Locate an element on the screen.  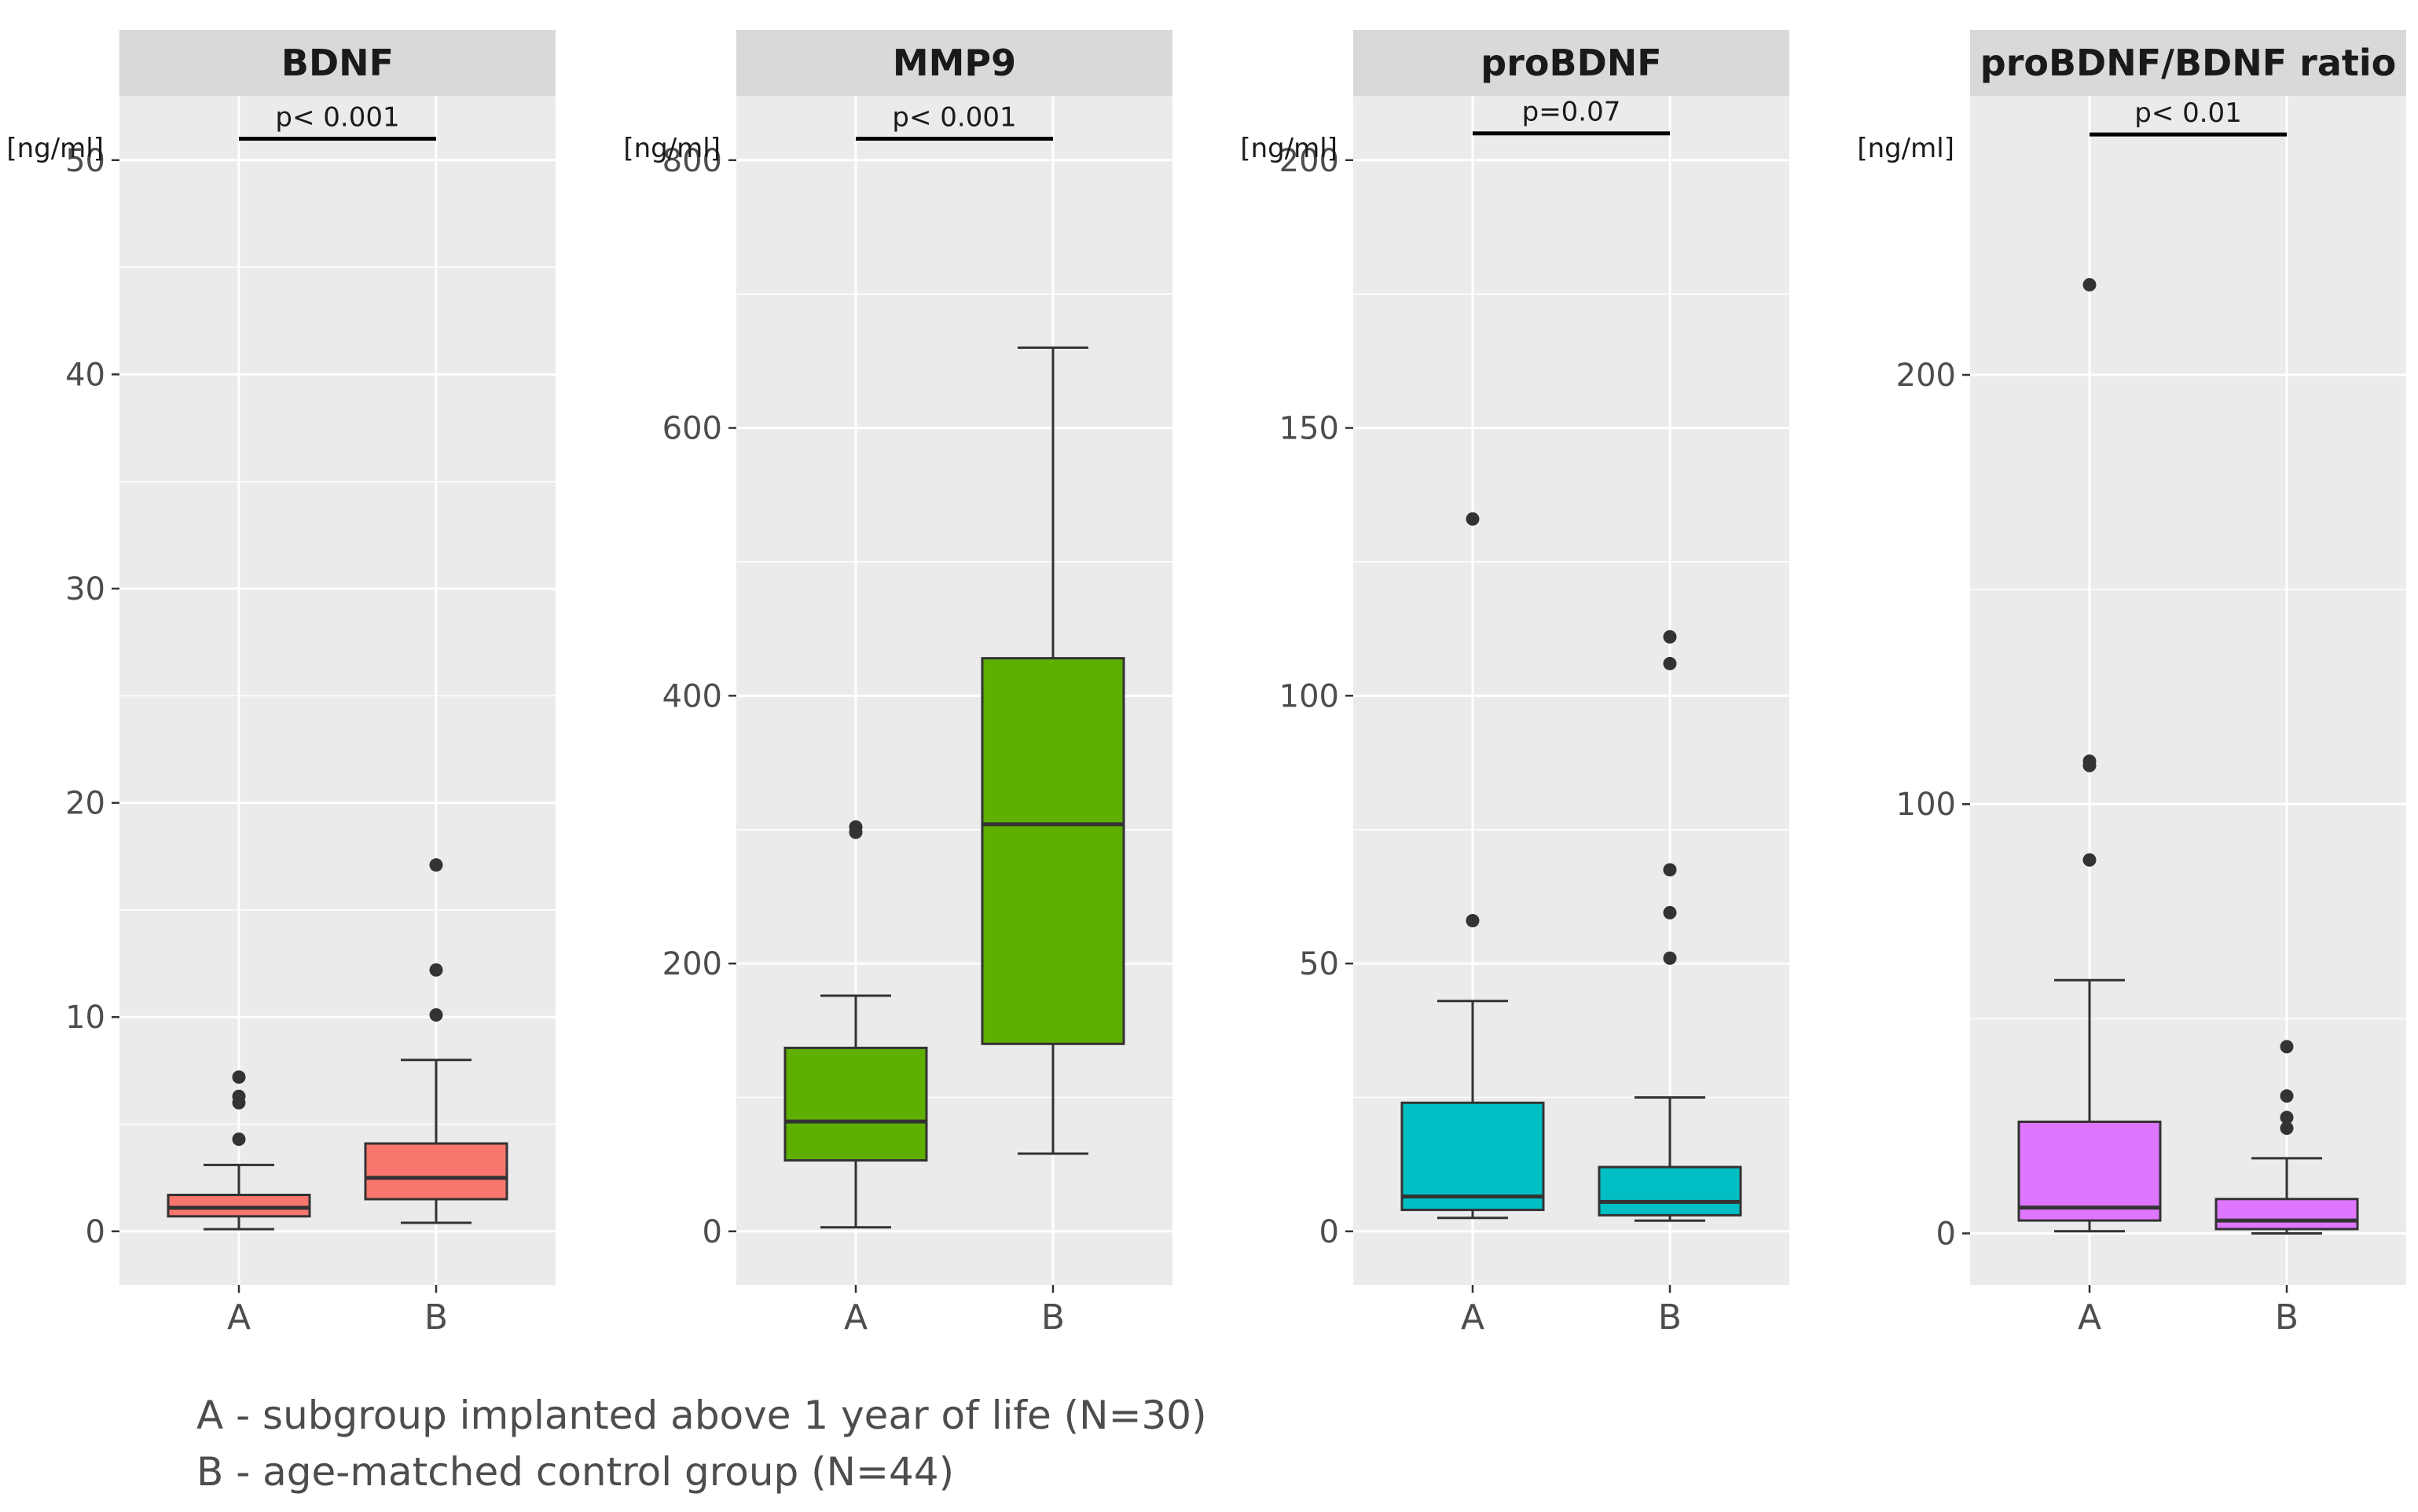
p-value-label: p=0.07 is located at coordinates (1571, 113).